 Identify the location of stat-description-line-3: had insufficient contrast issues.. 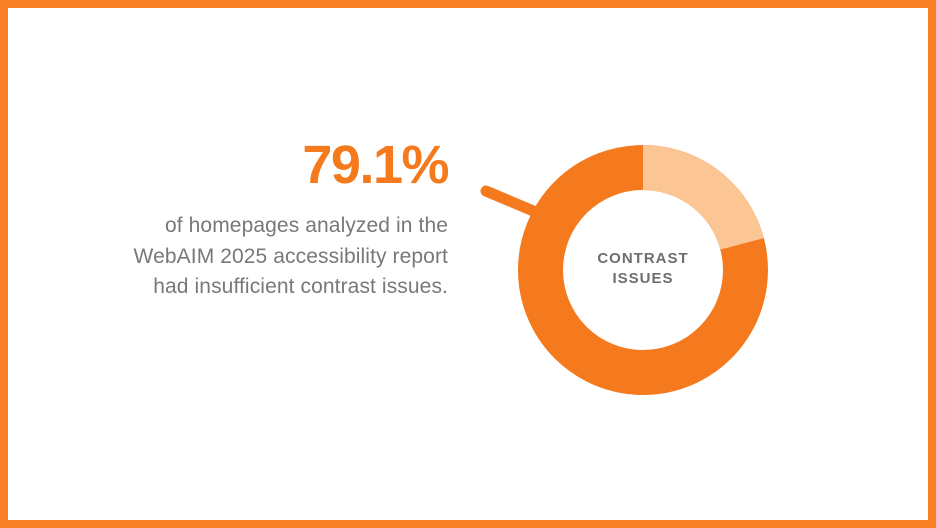
(300, 286).